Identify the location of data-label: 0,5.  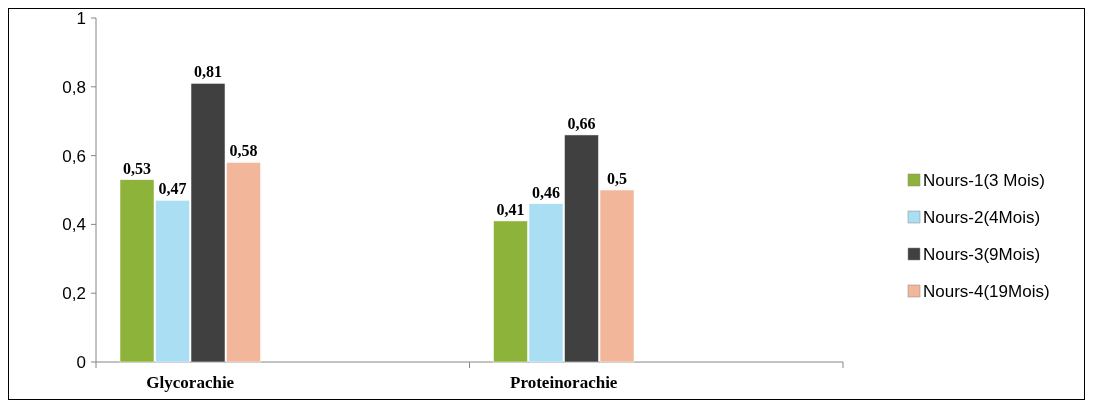
(617, 178).